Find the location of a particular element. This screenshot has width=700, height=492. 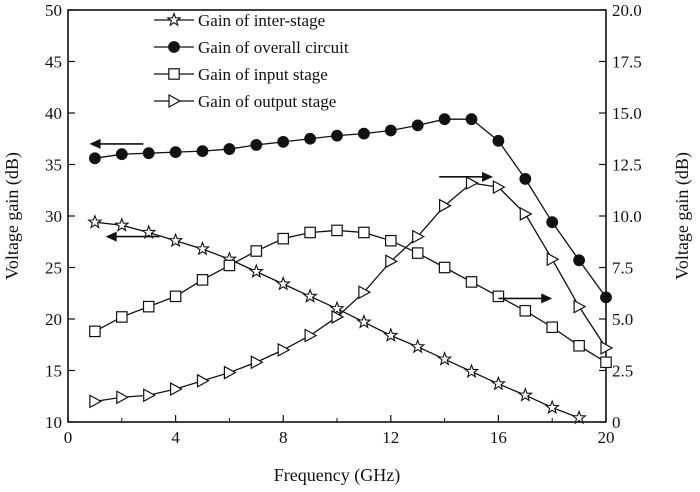

y-left-tick-label: 50 is located at coordinates (53, 10).